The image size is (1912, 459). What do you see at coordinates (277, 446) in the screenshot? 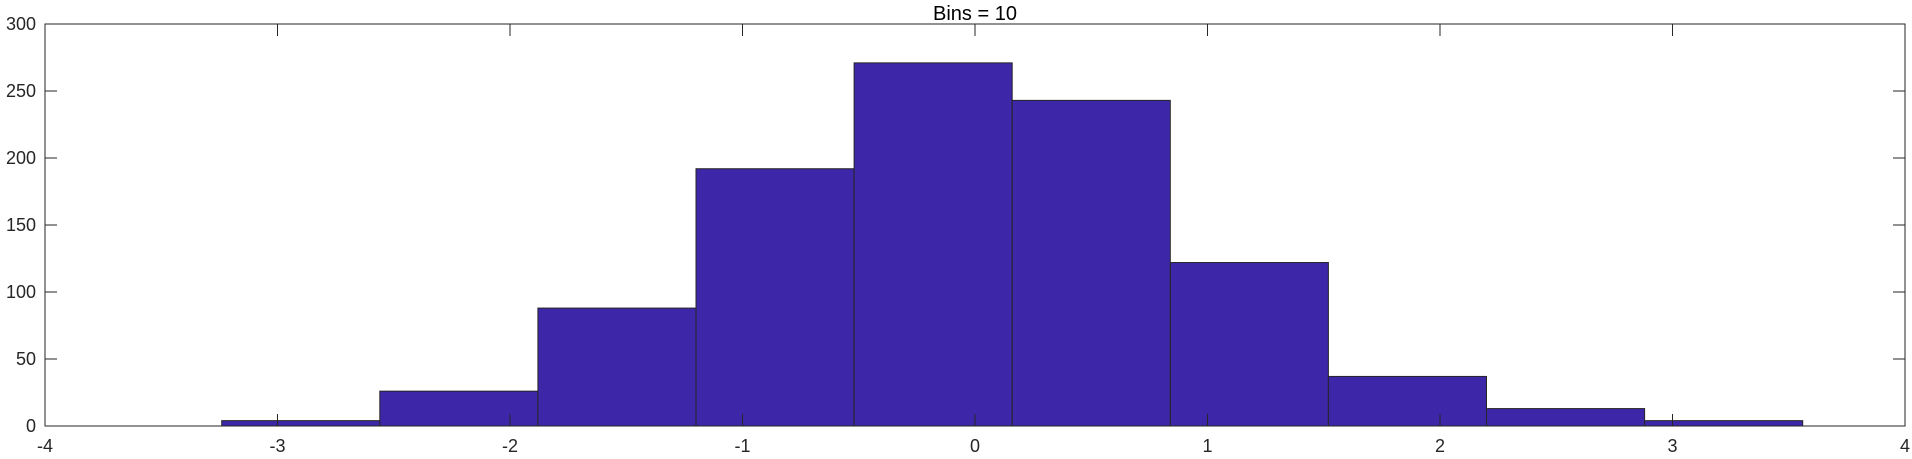
I see `x-tick-label: -3` at bounding box center [277, 446].